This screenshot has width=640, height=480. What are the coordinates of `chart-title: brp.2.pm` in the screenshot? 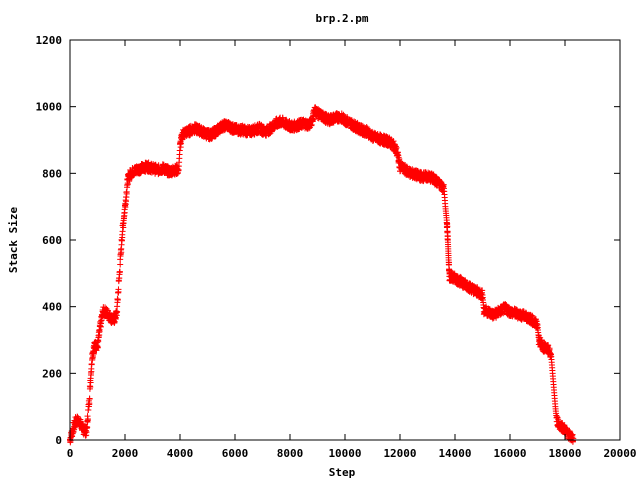 It's located at (342, 18).